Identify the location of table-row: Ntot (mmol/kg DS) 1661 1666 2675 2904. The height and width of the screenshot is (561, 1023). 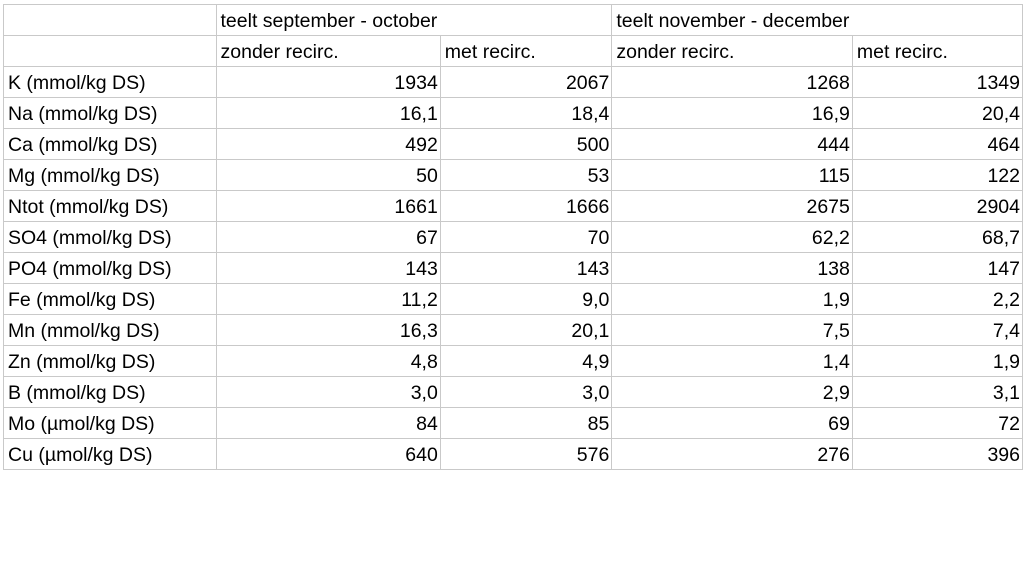
(513, 206).